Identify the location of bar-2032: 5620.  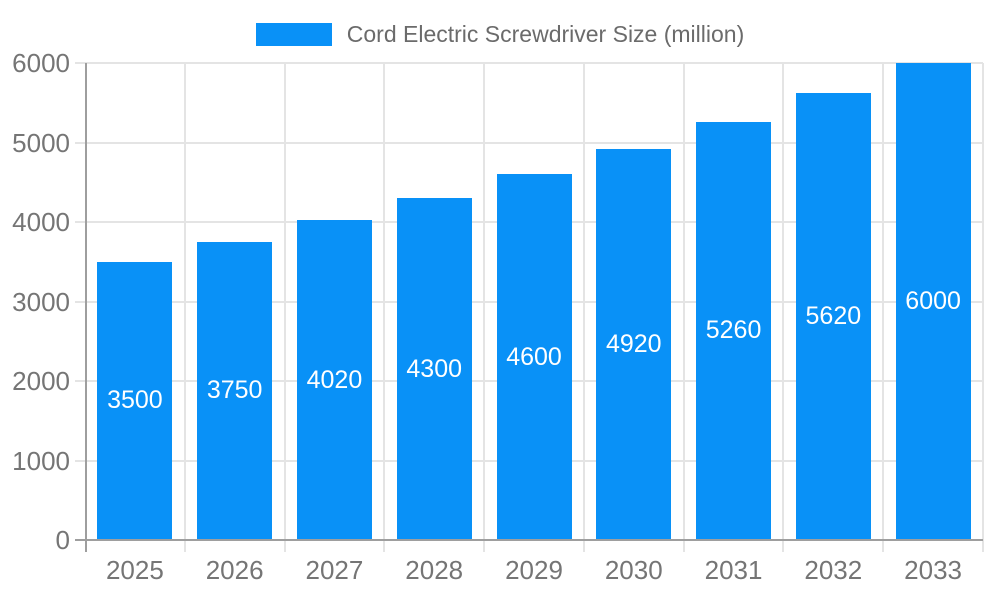
(833, 316).